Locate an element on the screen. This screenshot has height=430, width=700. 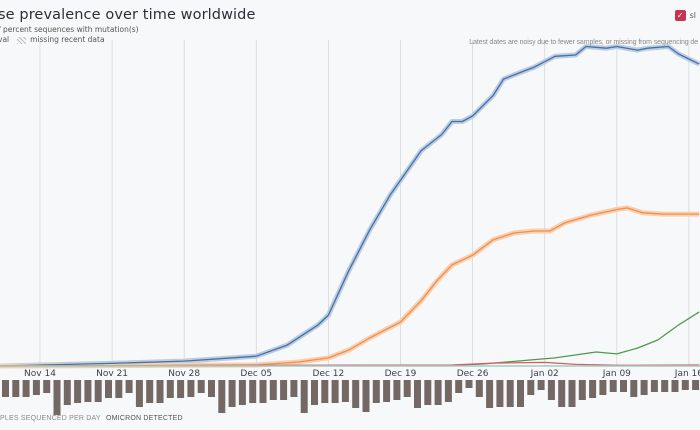
legend-val: val is located at coordinates (5, 39).